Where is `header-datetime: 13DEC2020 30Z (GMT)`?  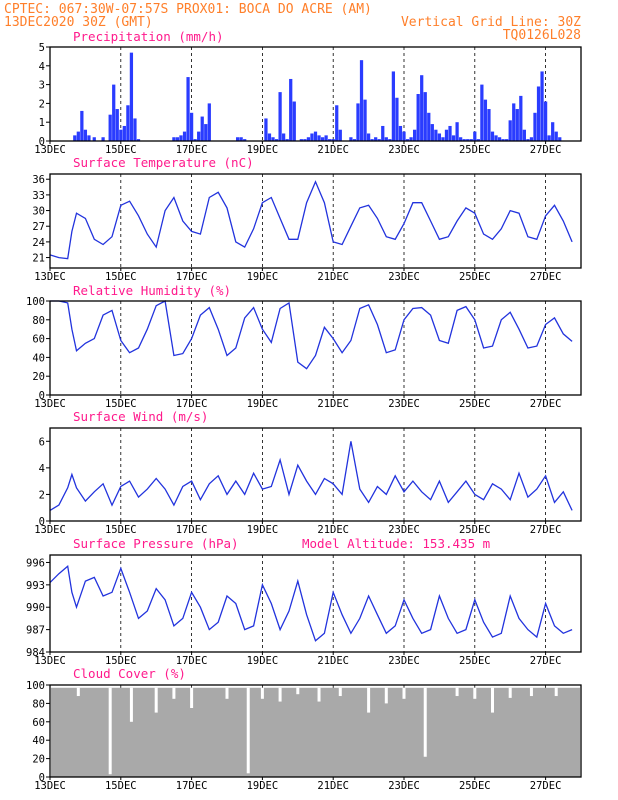 header-datetime: 13DEC2020 30Z (GMT) is located at coordinates (78, 22).